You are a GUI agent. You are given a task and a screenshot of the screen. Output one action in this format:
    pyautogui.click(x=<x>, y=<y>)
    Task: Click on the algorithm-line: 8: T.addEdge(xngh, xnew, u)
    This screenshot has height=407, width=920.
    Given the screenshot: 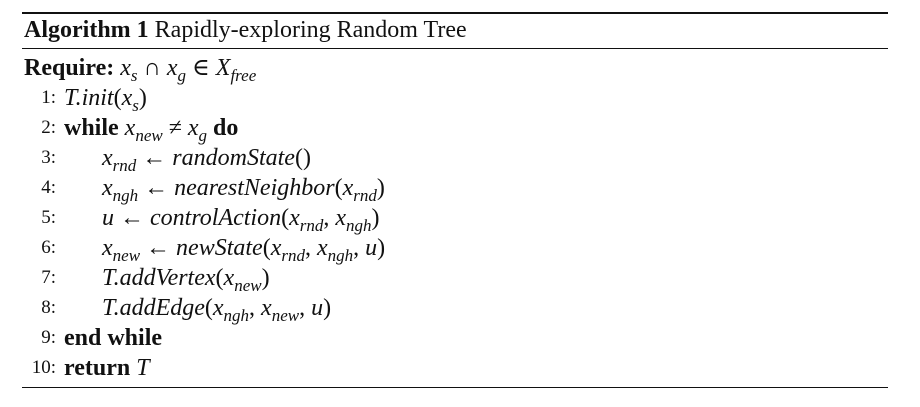 What is the action you would take?
    pyautogui.click(x=455, y=309)
    